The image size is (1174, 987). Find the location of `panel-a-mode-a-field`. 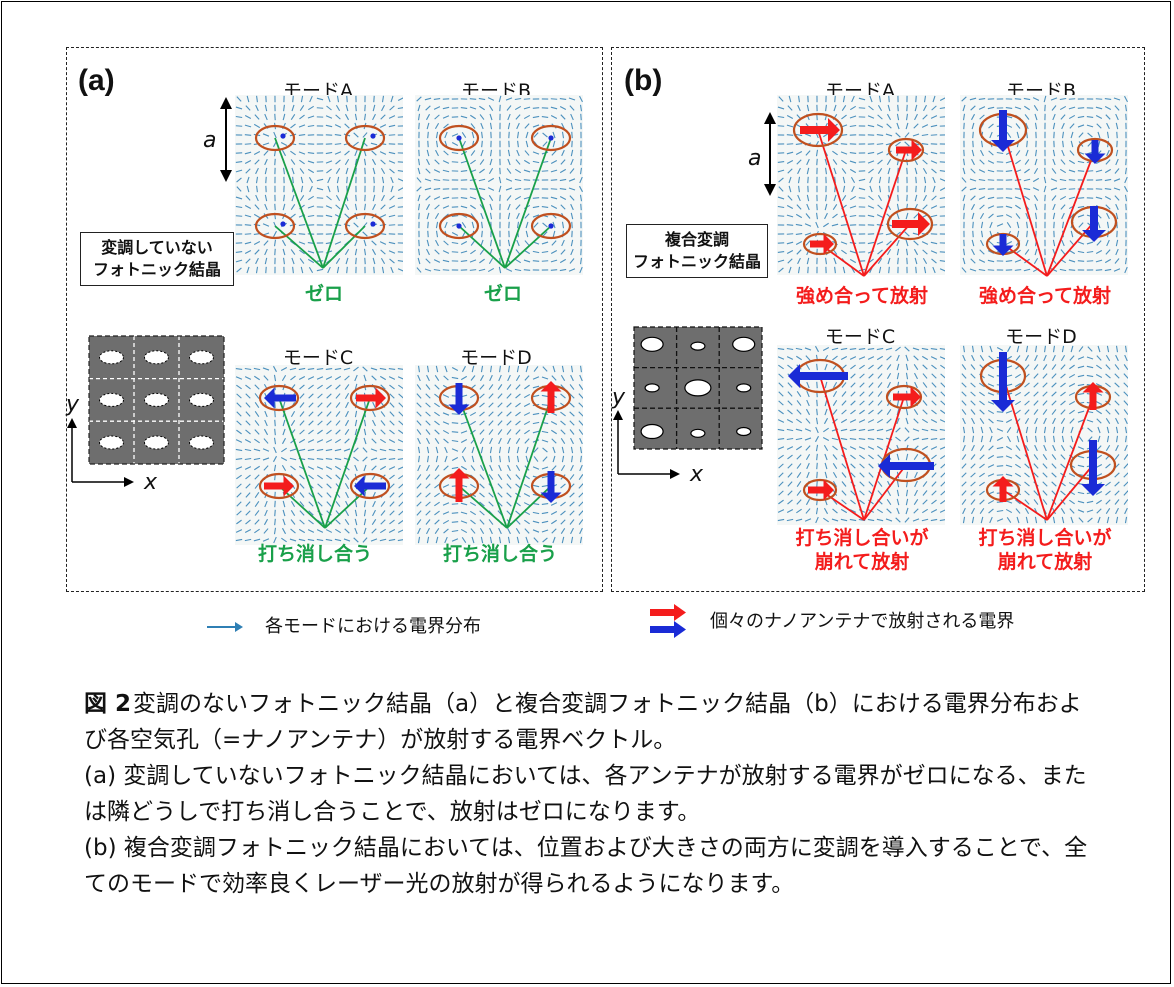

panel-a-mode-a-field is located at coordinates (319, 185).